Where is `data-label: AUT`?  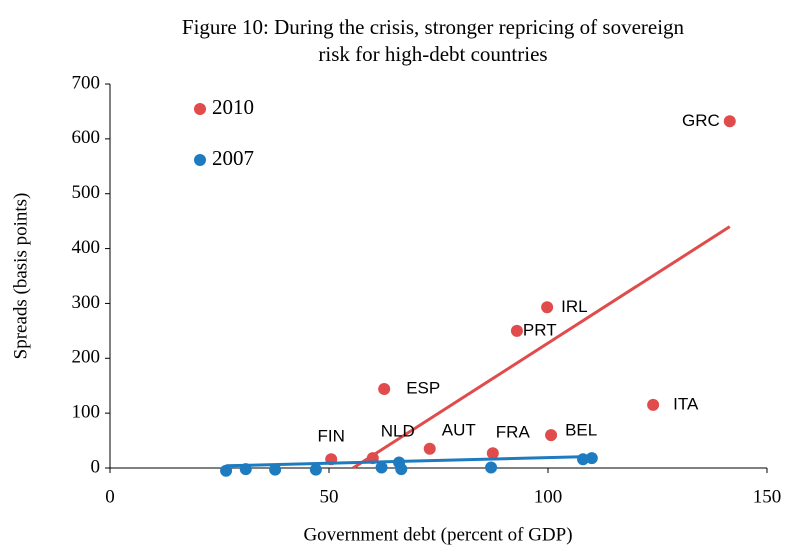
data-label: AUT is located at coordinates (459, 429).